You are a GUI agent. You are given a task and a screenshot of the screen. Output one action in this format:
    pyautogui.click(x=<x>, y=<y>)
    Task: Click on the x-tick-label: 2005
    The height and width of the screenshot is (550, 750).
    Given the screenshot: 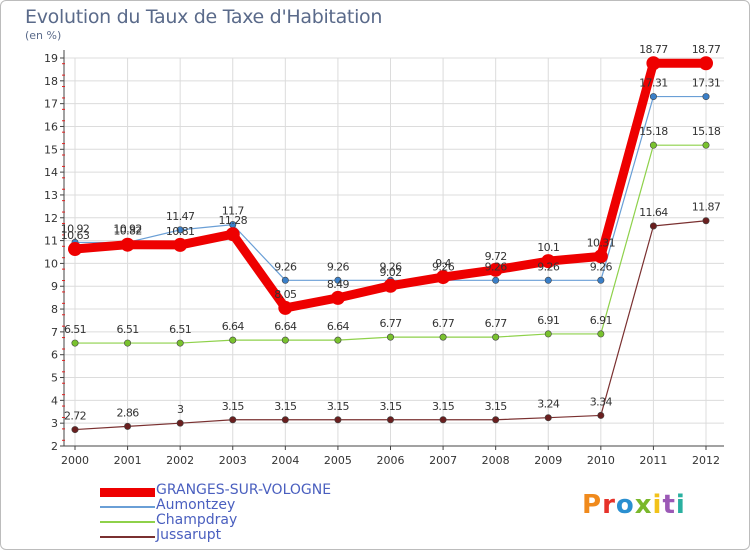 What is the action you would take?
    pyautogui.click(x=338, y=460)
    